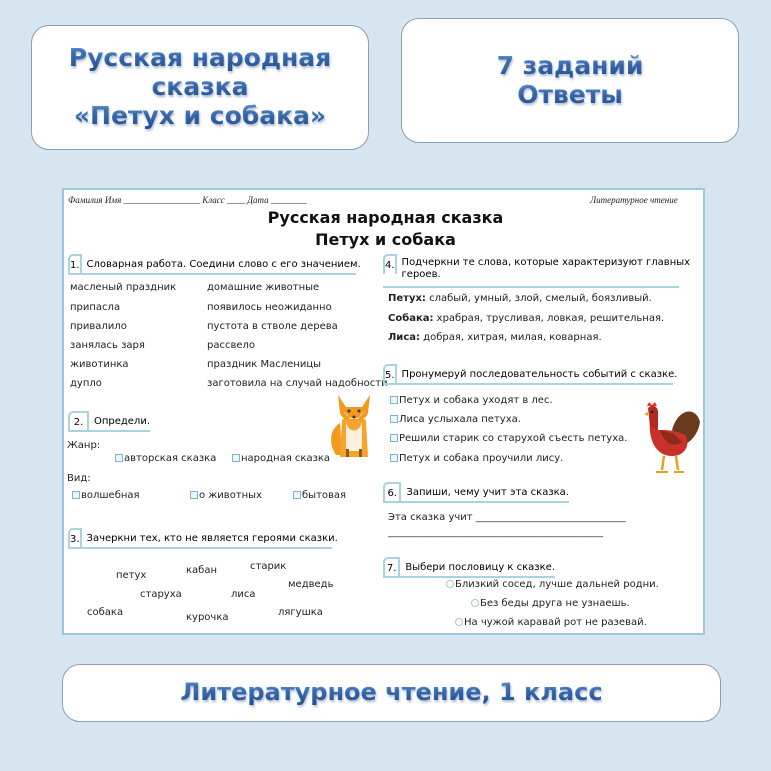 This screenshot has width=771, height=771. I want to click on footer-text: Литературное чтение, 1 класс, so click(391, 692).